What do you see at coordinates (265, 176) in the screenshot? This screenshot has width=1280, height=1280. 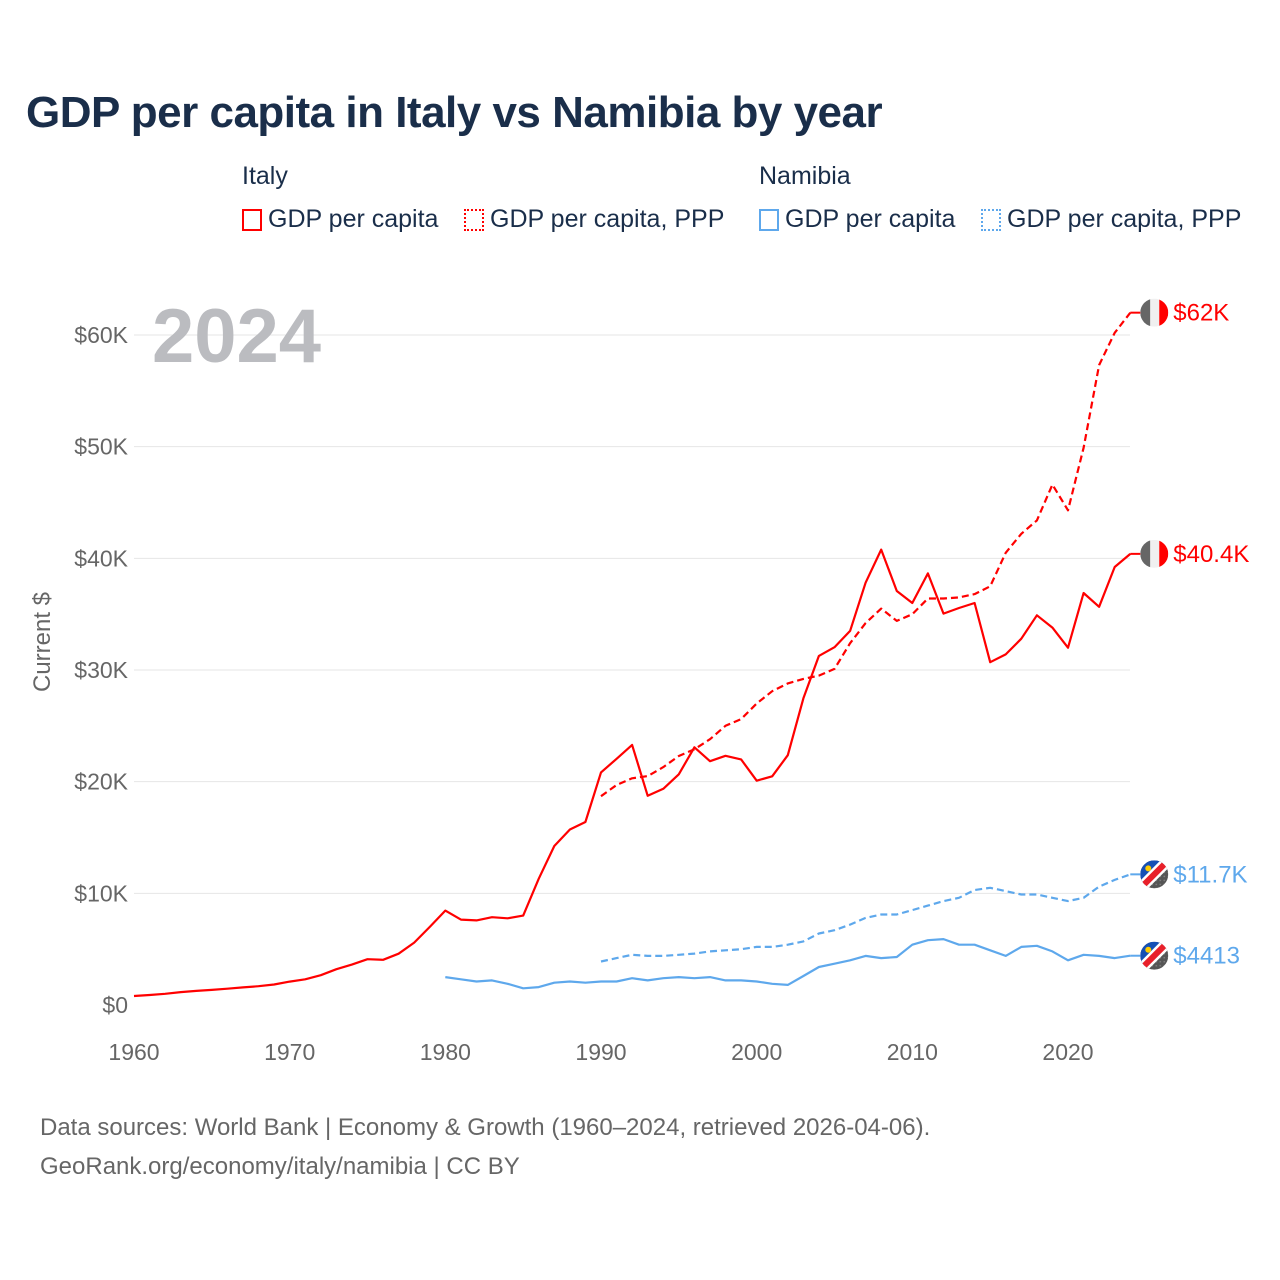 I see `legend-group-italy: Italy` at bounding box center [265, 176].